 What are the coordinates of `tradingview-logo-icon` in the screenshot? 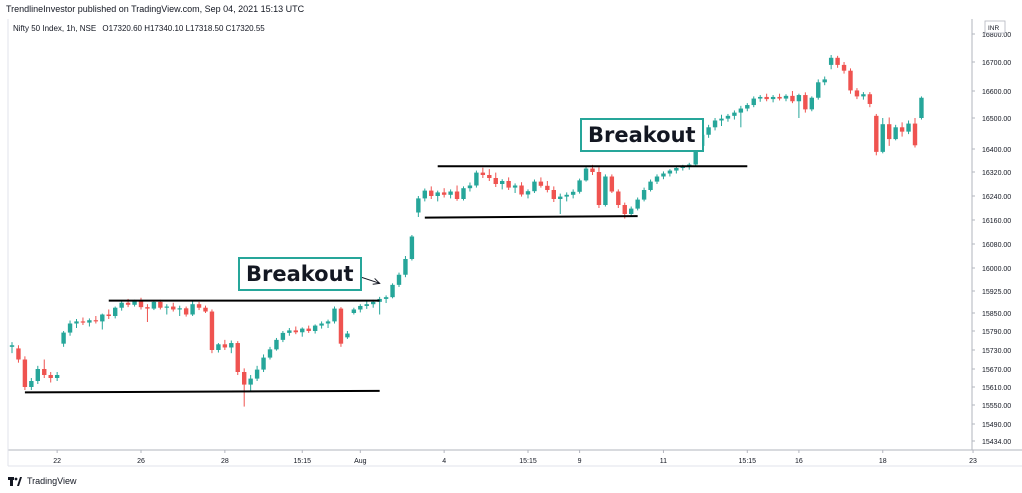 It's located at (15, 481).